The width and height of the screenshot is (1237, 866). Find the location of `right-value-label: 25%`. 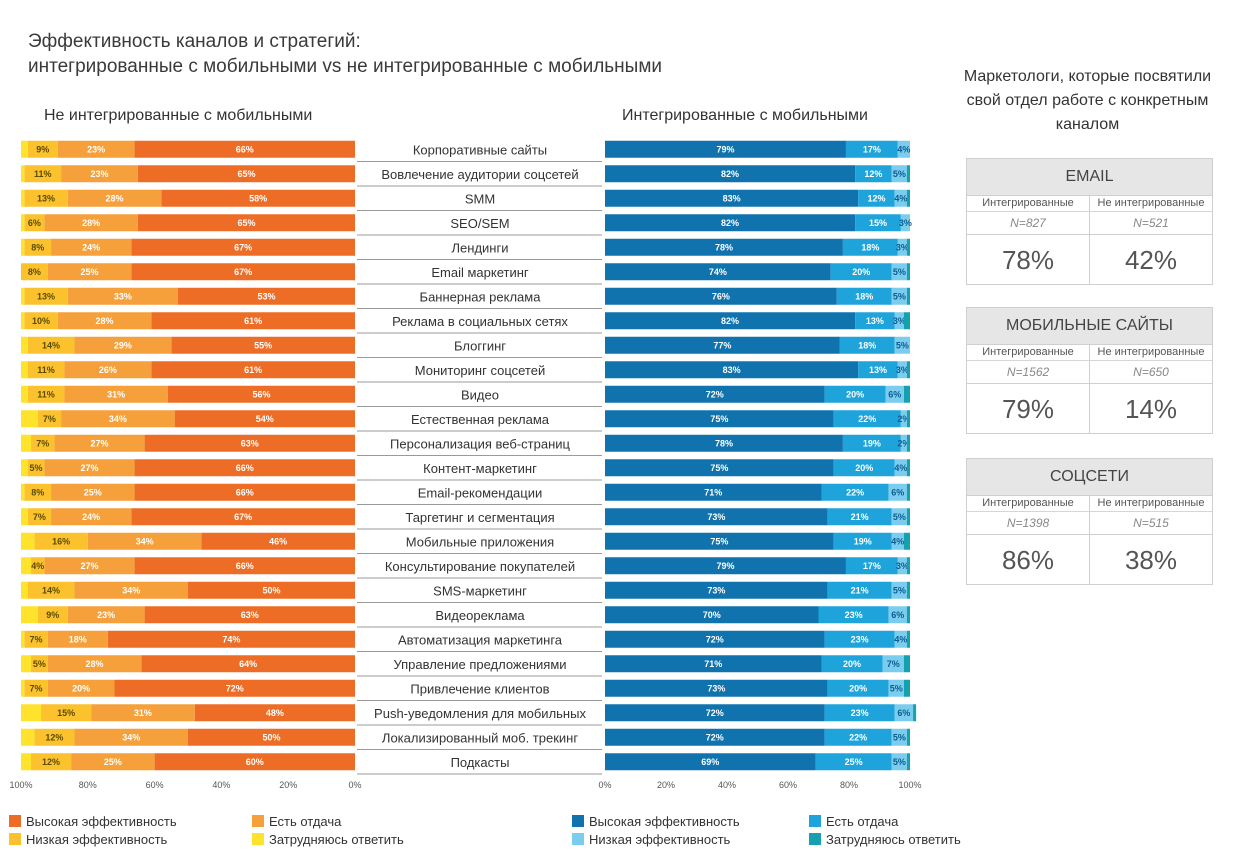

right-value-label: 25% is located at coordinates (854, 762).